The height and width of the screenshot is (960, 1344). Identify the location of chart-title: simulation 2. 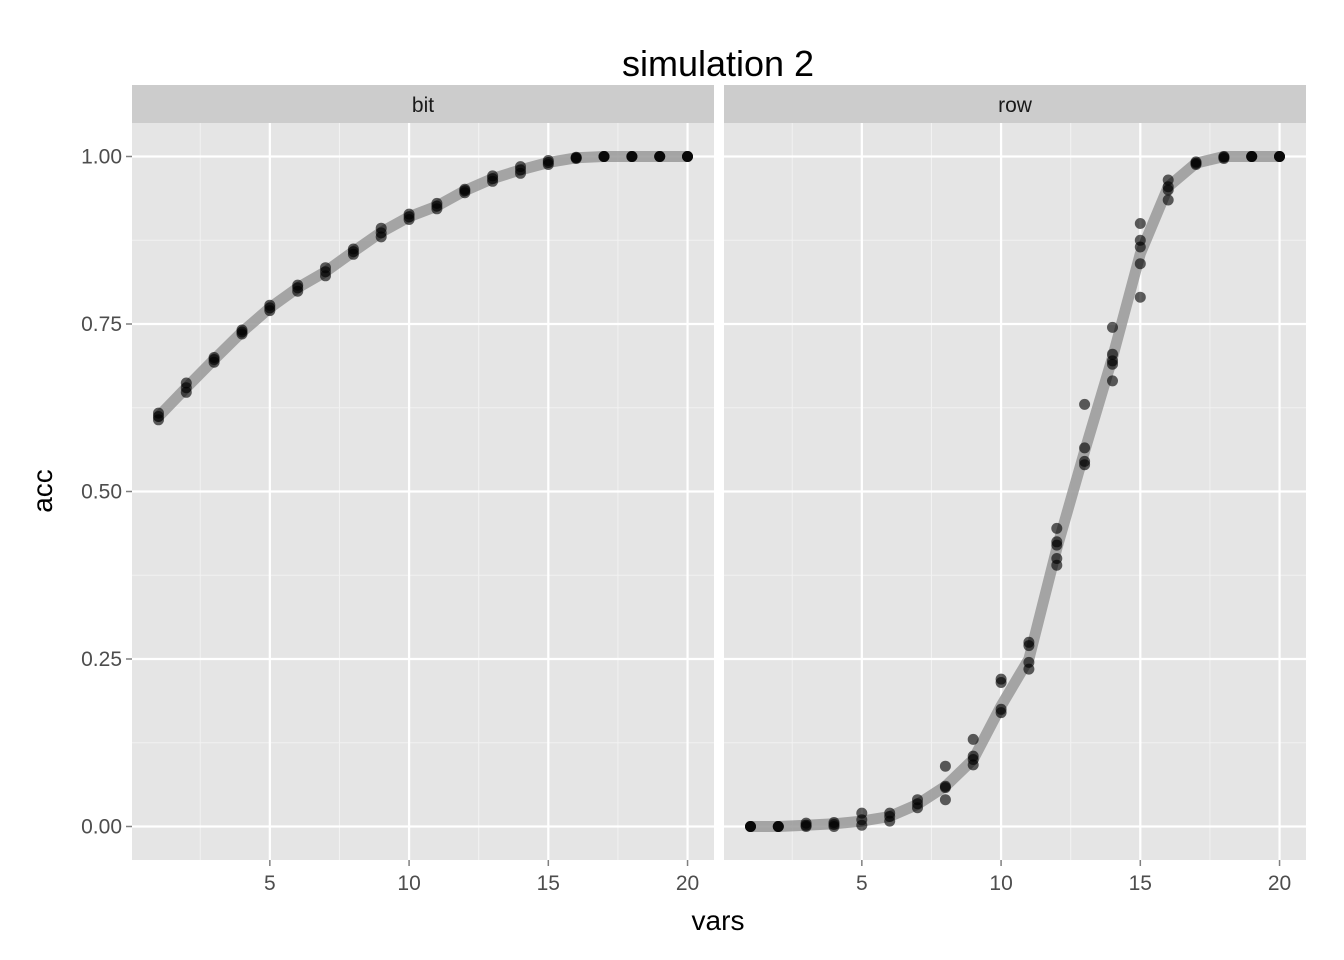
(718, 63).